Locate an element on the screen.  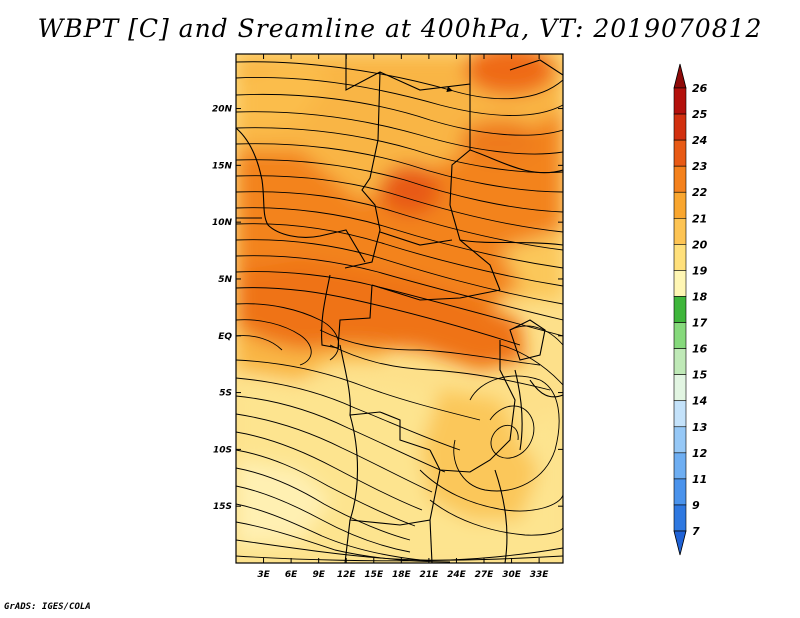
lon-label-18e: 18E is located at coordinates (402, 575).